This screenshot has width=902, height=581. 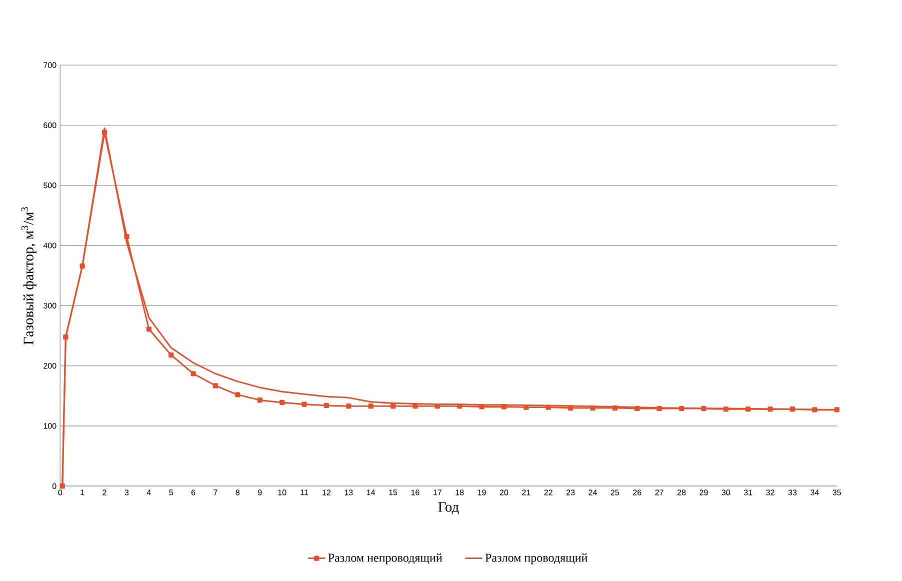 I want to click on x-tick-label: 27, so click(x=659, y=492).